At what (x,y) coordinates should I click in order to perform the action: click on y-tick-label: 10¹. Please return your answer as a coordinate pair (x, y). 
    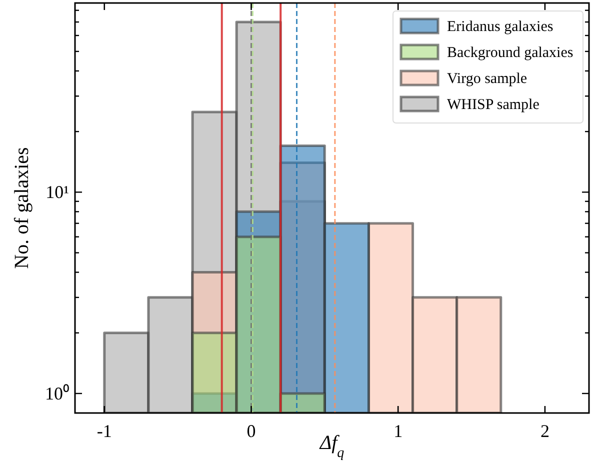
    Looking at the image, I should click on (57, 192).